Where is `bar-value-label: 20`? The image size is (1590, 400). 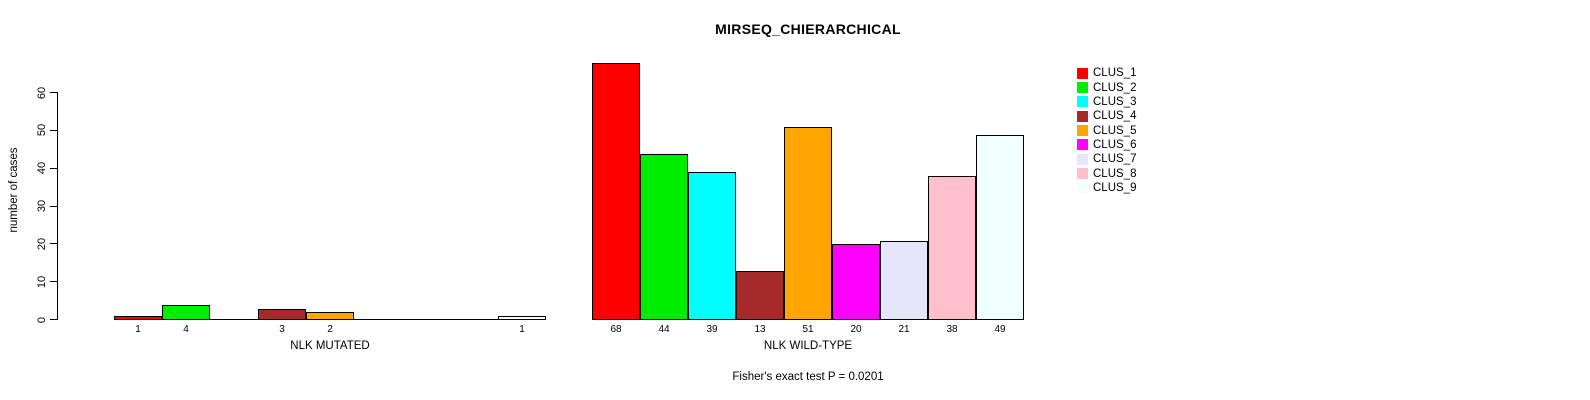 bar-value-label: 20 is located at coordinates (856, 329).